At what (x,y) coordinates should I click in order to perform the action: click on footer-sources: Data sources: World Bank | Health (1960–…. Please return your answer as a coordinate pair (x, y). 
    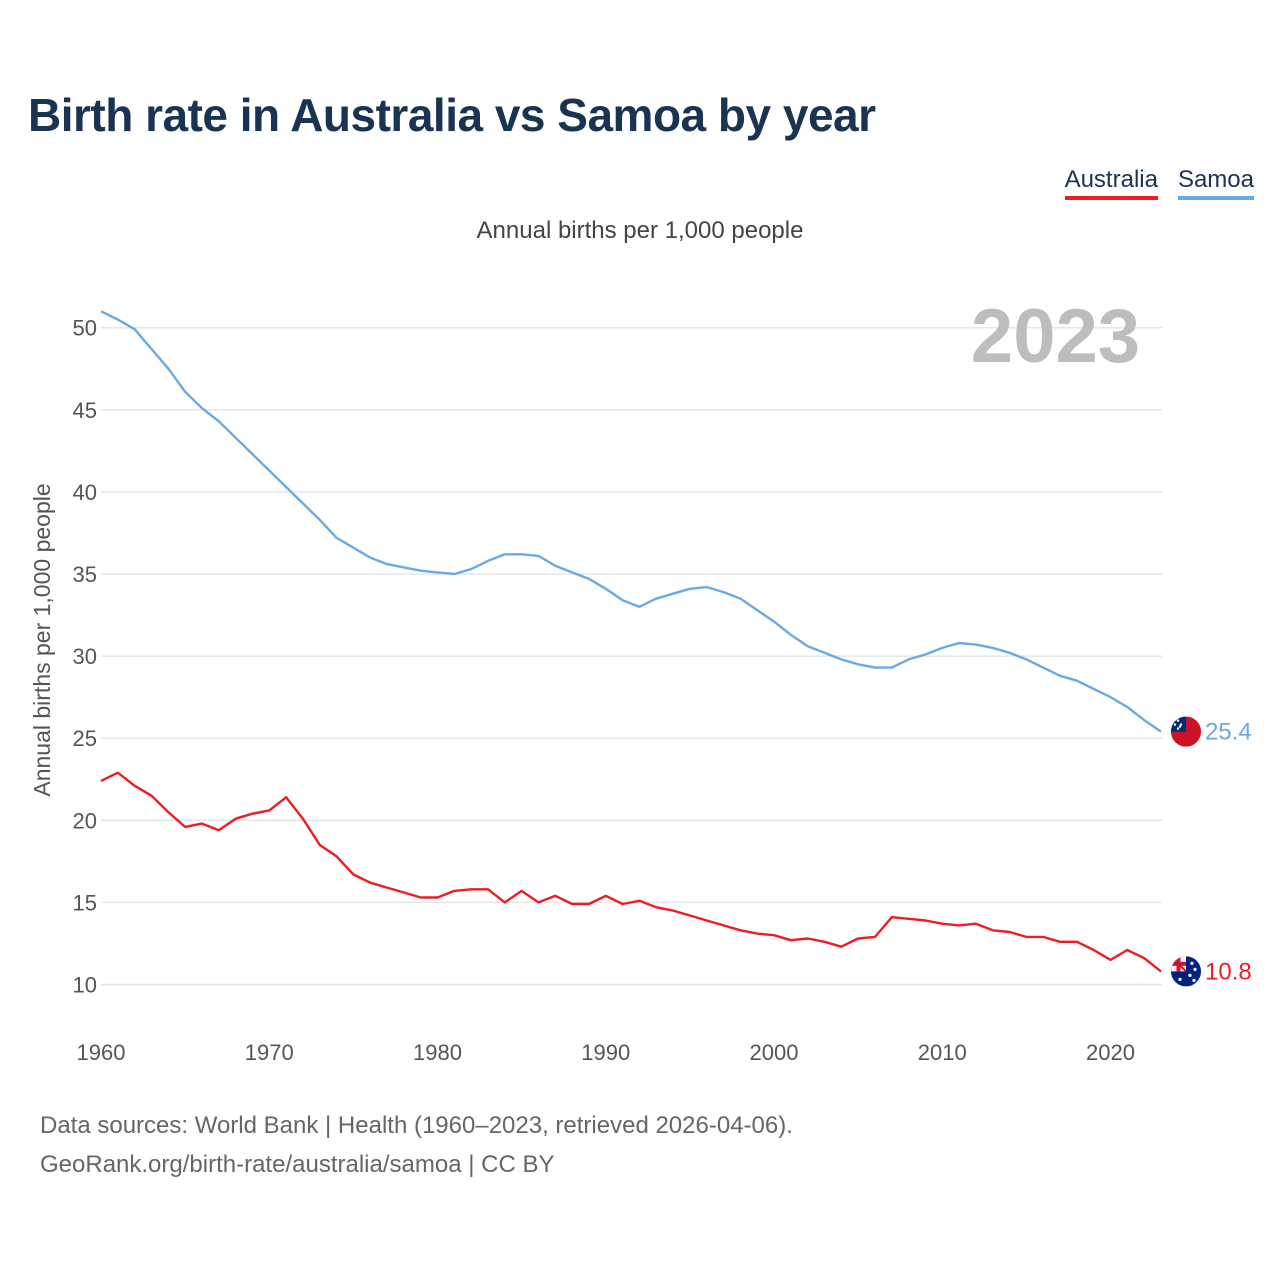
    Looking at the image, I should click on (416, 1125).